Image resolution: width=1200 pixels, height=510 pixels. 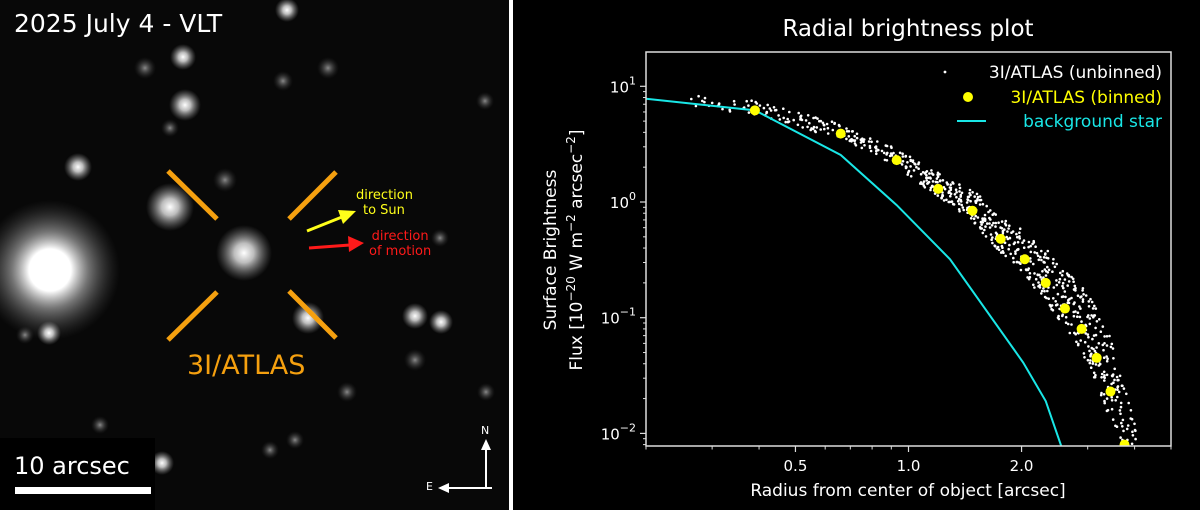 I want to click on scalebar-background, so click(x=77, y=474).